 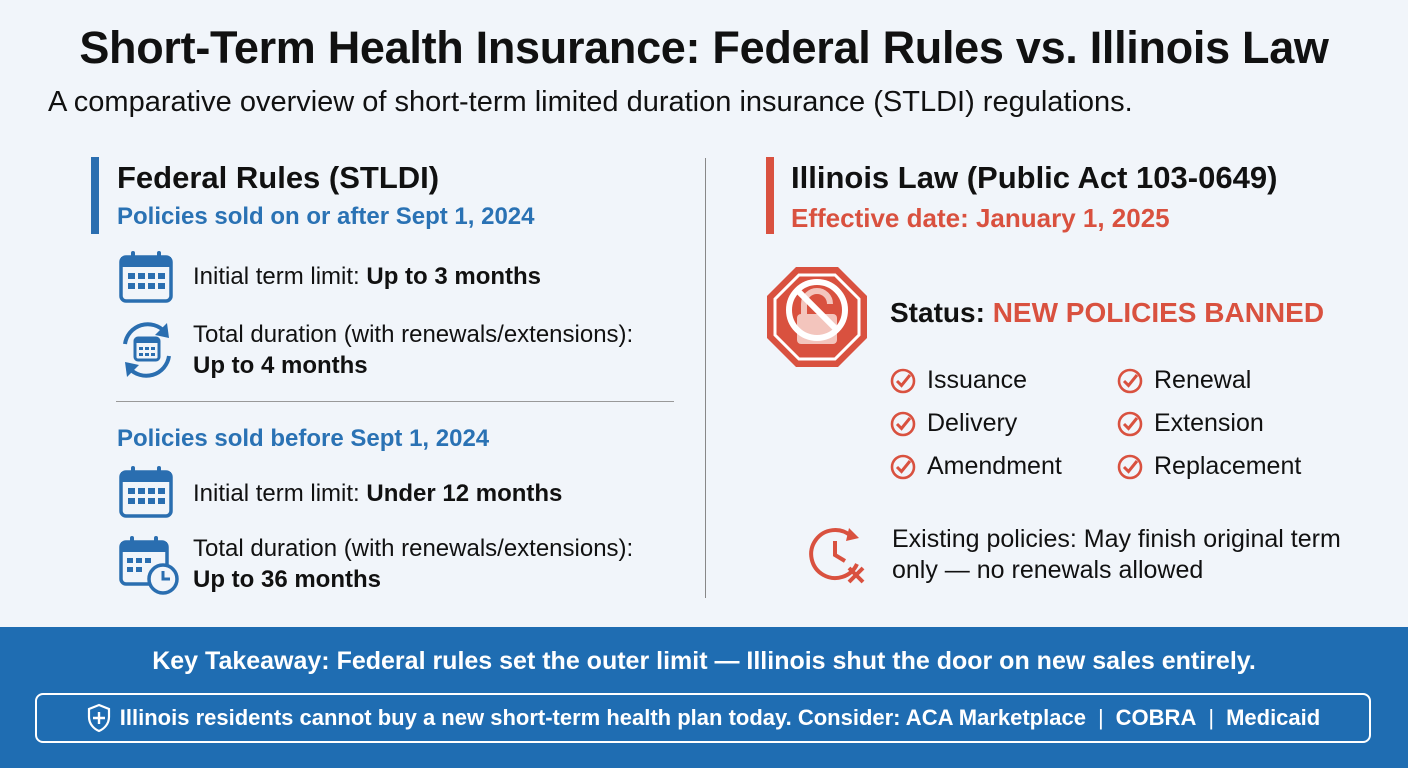 I want to click on federal-divider, so click(x=395, y=401).